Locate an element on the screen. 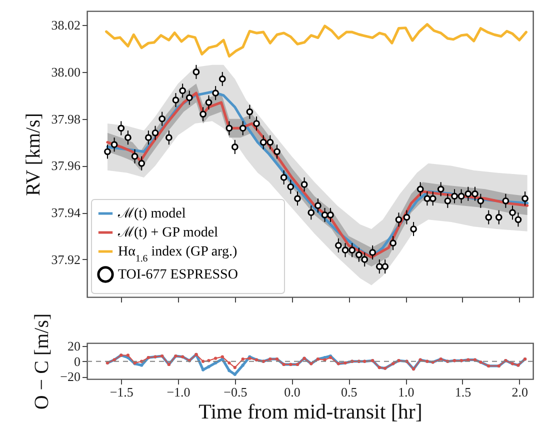 The width and height of the screenshot is (555, 423). y-tick-label: 37.92 is located at coordinates (65, 259).